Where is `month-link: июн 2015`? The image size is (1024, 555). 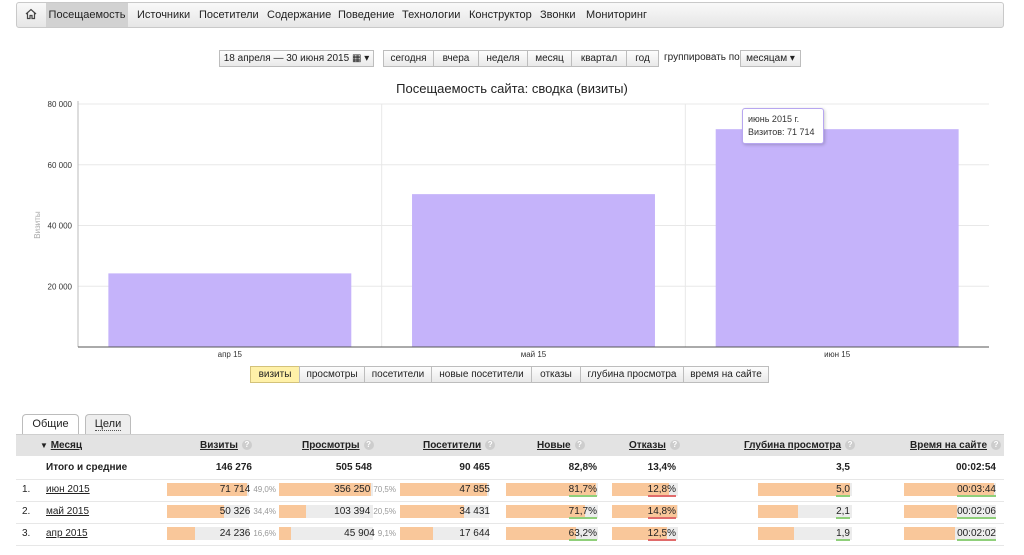
month-link: июн 2015 is located at coordinates (68, 489).